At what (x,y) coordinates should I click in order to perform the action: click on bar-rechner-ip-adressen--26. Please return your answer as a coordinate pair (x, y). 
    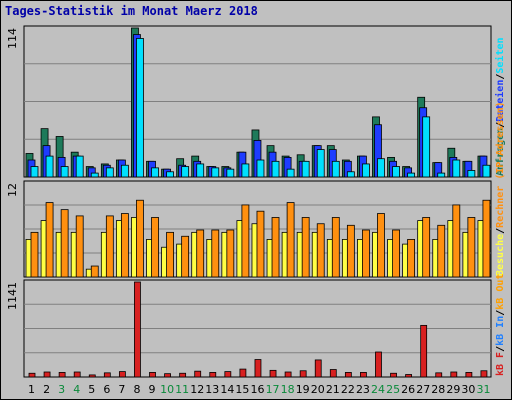
    Looking at the image, I should click on (411, 258).